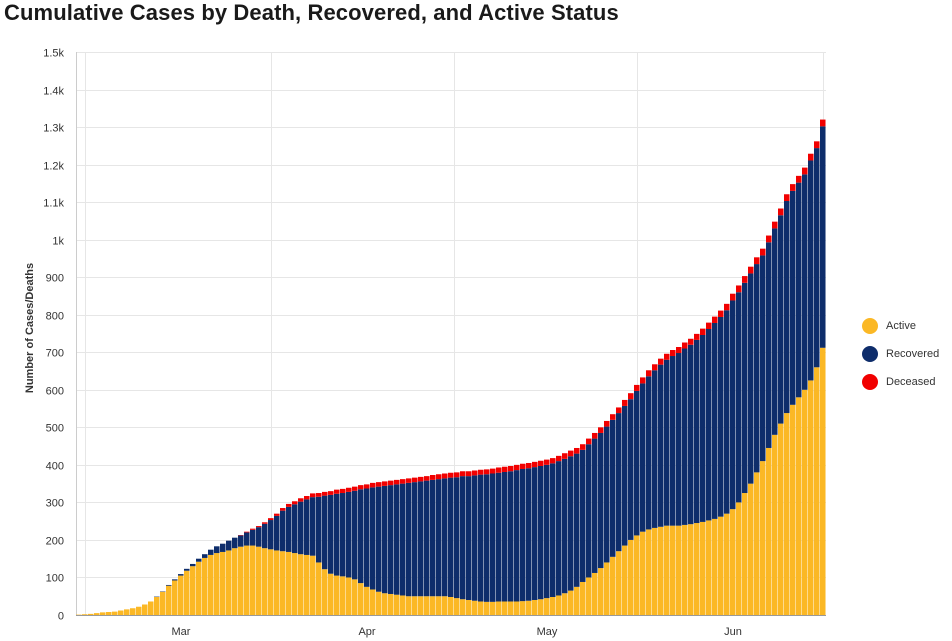  I want to click on legend-item-deceased: Deceased, so click(905, 382).